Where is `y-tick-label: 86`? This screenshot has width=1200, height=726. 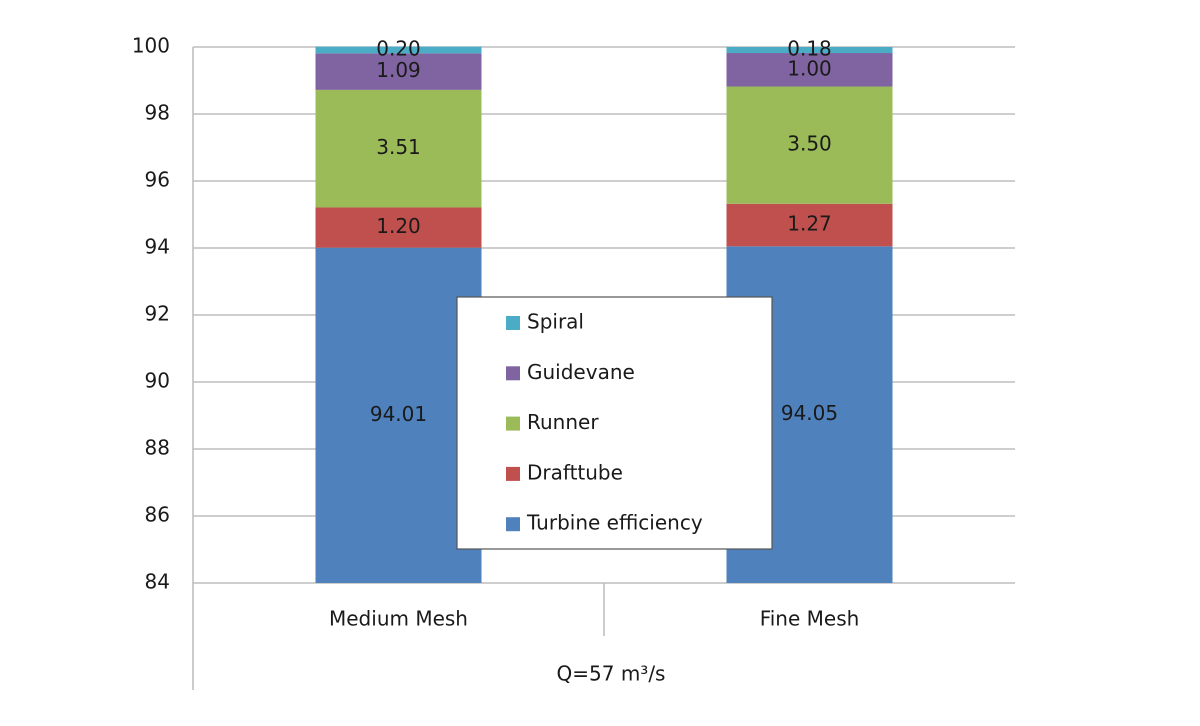
y-tick-label: 86 is located at coordinates (157, 515).